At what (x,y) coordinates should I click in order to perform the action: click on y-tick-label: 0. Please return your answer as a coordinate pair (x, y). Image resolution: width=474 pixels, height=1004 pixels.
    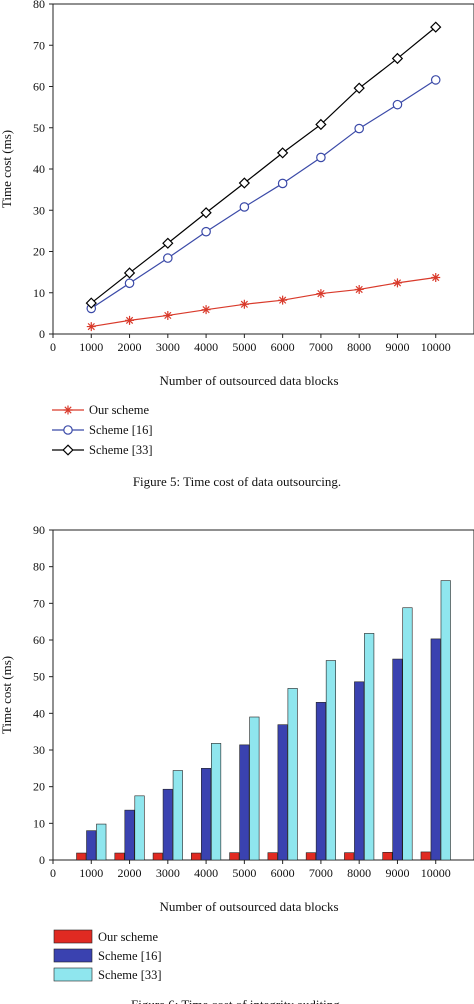
    Looking at the image, I should click on (42, 860).